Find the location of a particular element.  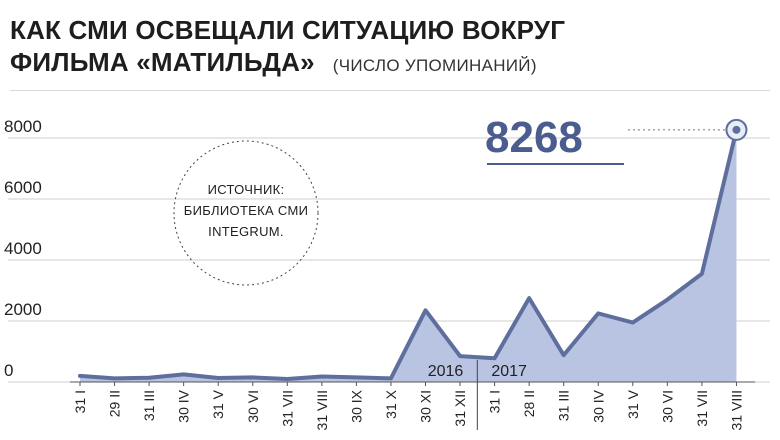

title-divider is located at coordinates (390, 90).